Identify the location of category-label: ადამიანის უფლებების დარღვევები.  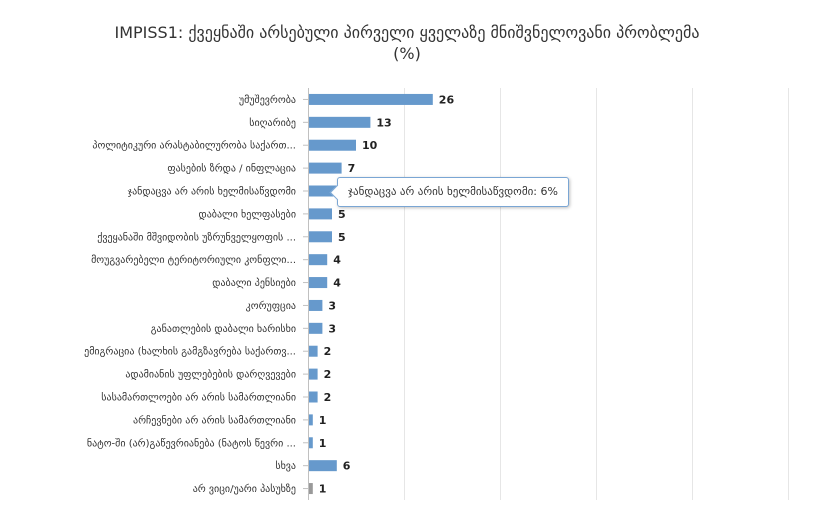
(210, 375).